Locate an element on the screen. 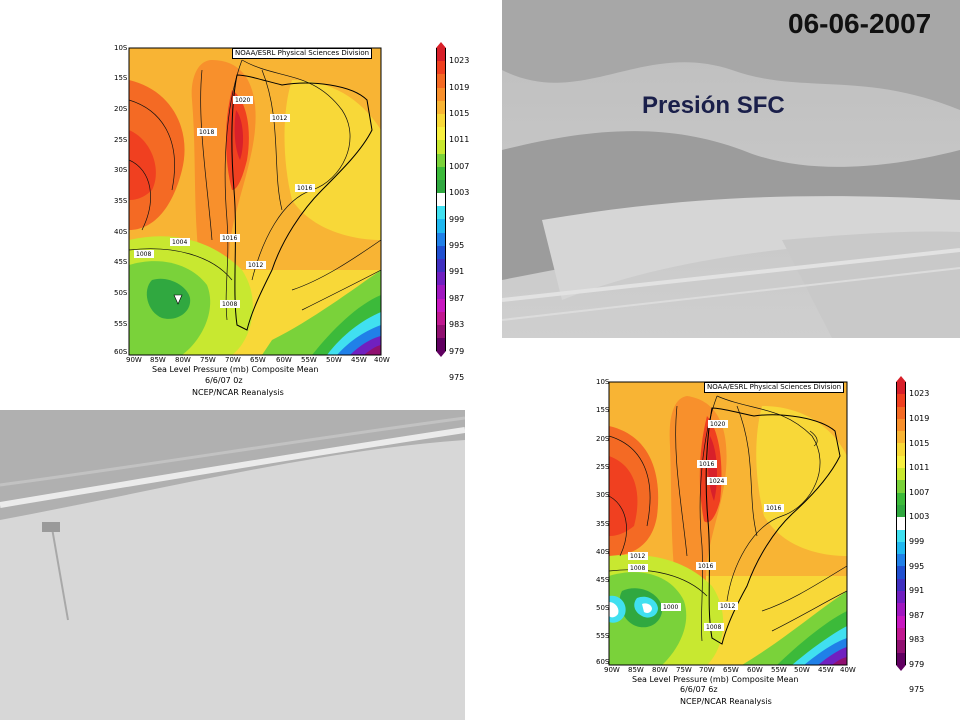  lon-label: 40W is located at coordinates (382, 360).